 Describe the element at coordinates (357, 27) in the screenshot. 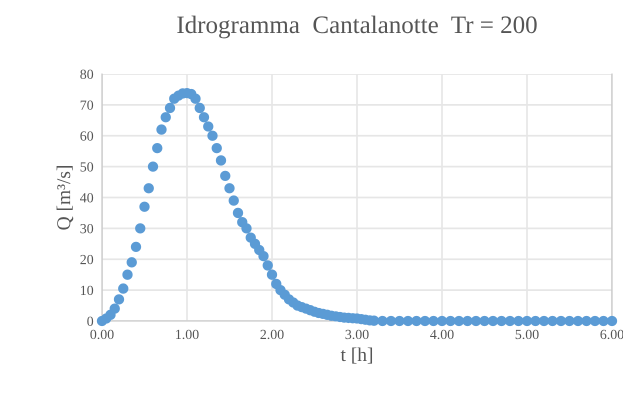

I see `chart-title: Idrogramma Cantalanotte Tr = 200` at that location.